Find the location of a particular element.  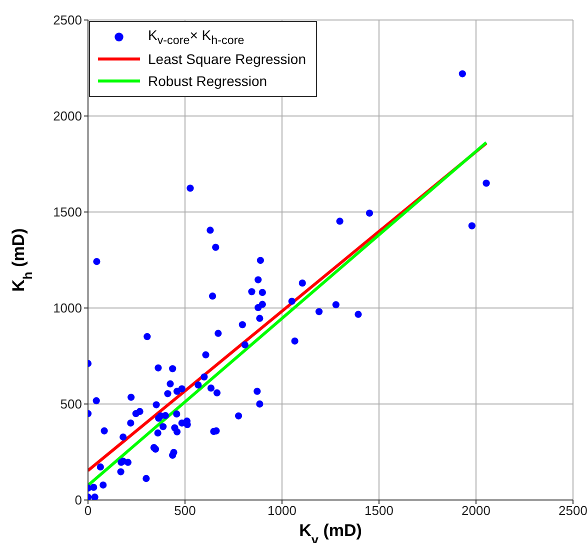

y-tick-label: 500 is located at coordinates (71, 404).